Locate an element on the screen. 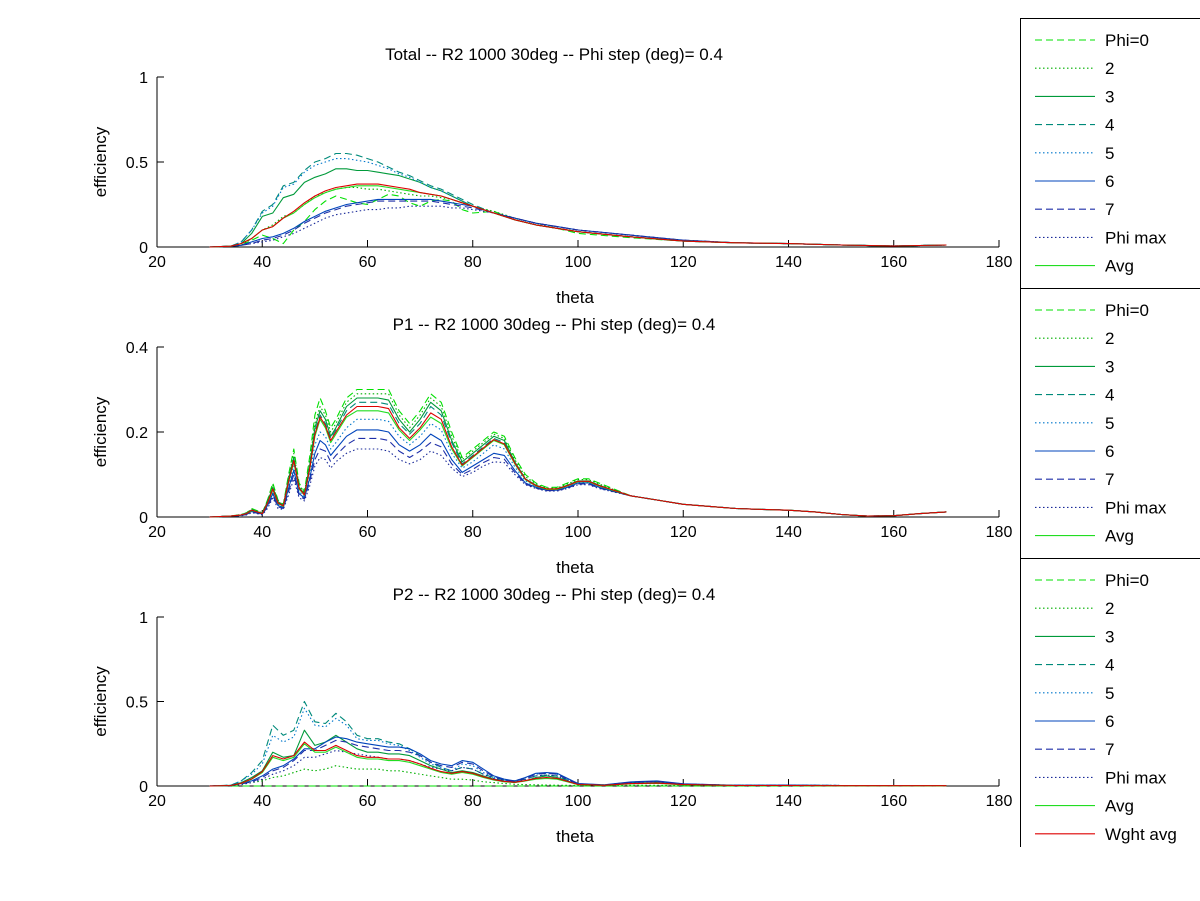 This screenshot has width=1200, height=901. y-tick-label: 0.2 is located at coordinates (137, 433).